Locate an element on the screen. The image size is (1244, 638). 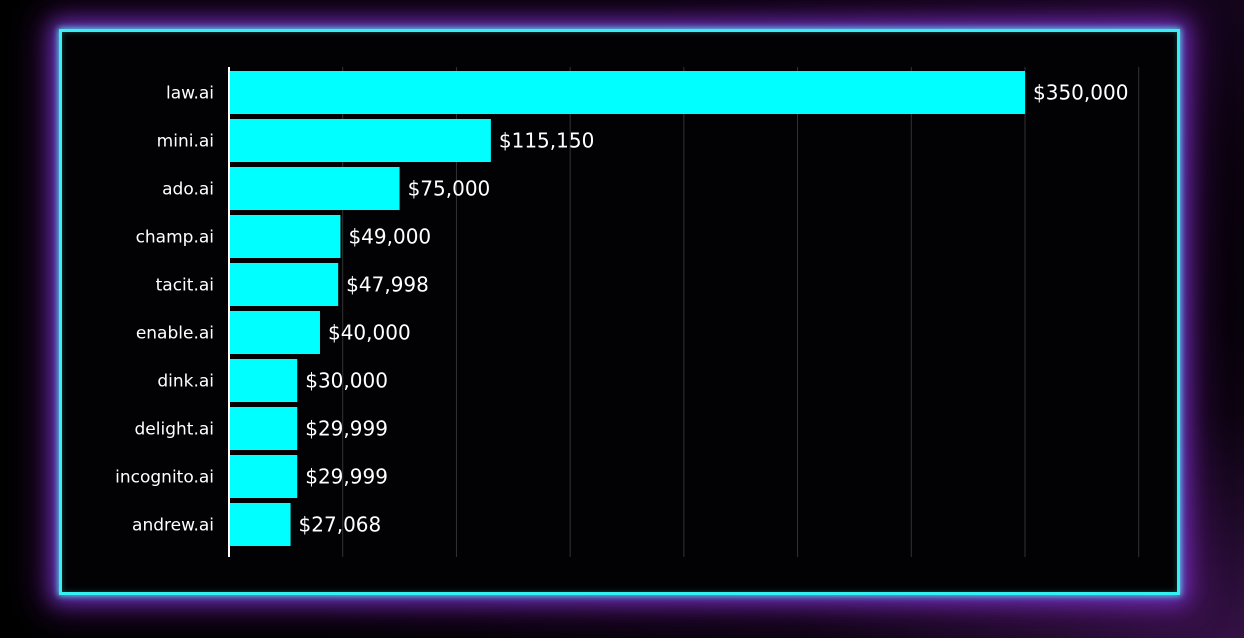
bar-delight-ai is located at coordinates (263, 428).